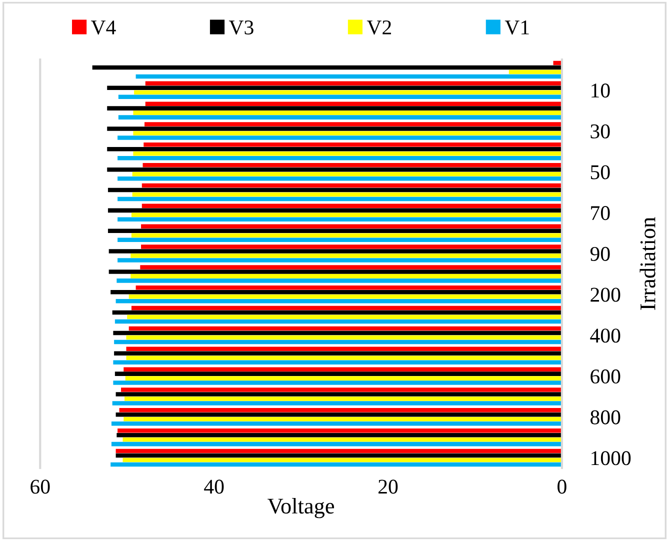 This screenshot has width=669, height=541. I want to click on y-axis-title: Irradiation, so click(648, 263).